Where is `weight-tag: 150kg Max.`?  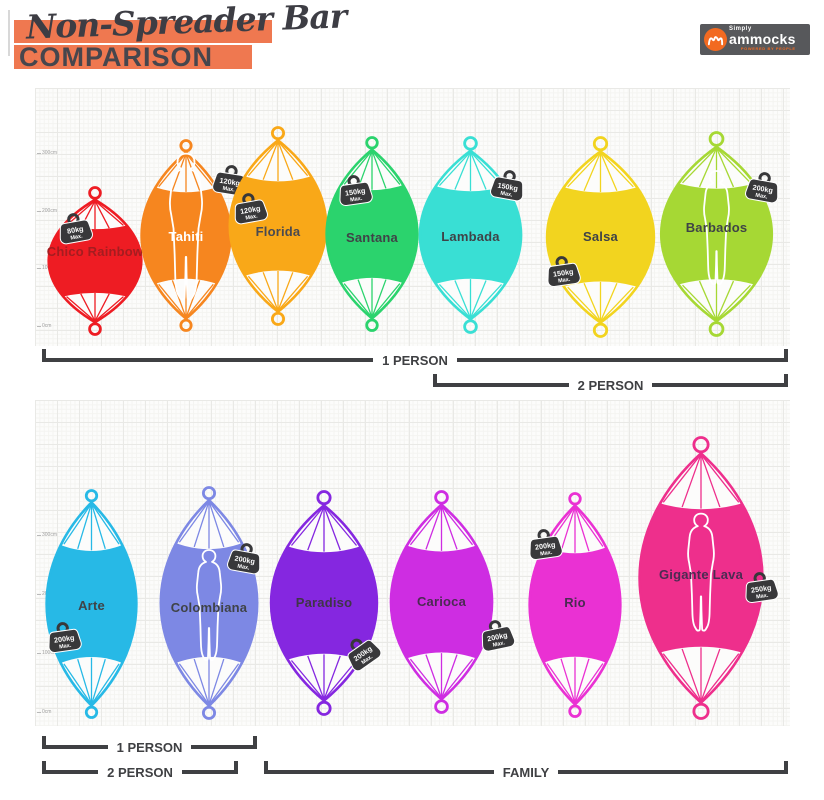
weight-tag: 150kg Max. is located at coordinates (355, 190).